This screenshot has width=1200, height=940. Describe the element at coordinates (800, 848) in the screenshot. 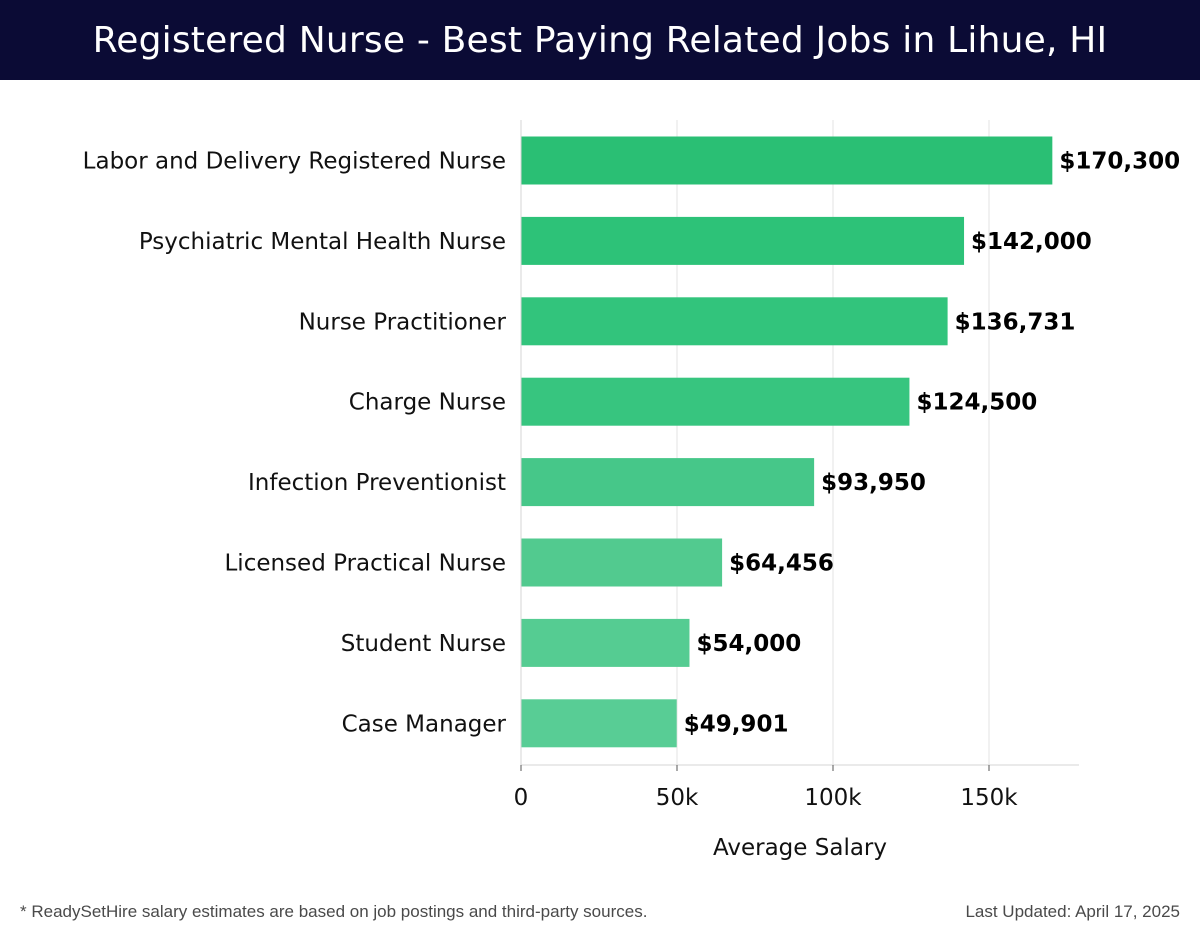

I see `x-axis-title: Average Salary` at that location.